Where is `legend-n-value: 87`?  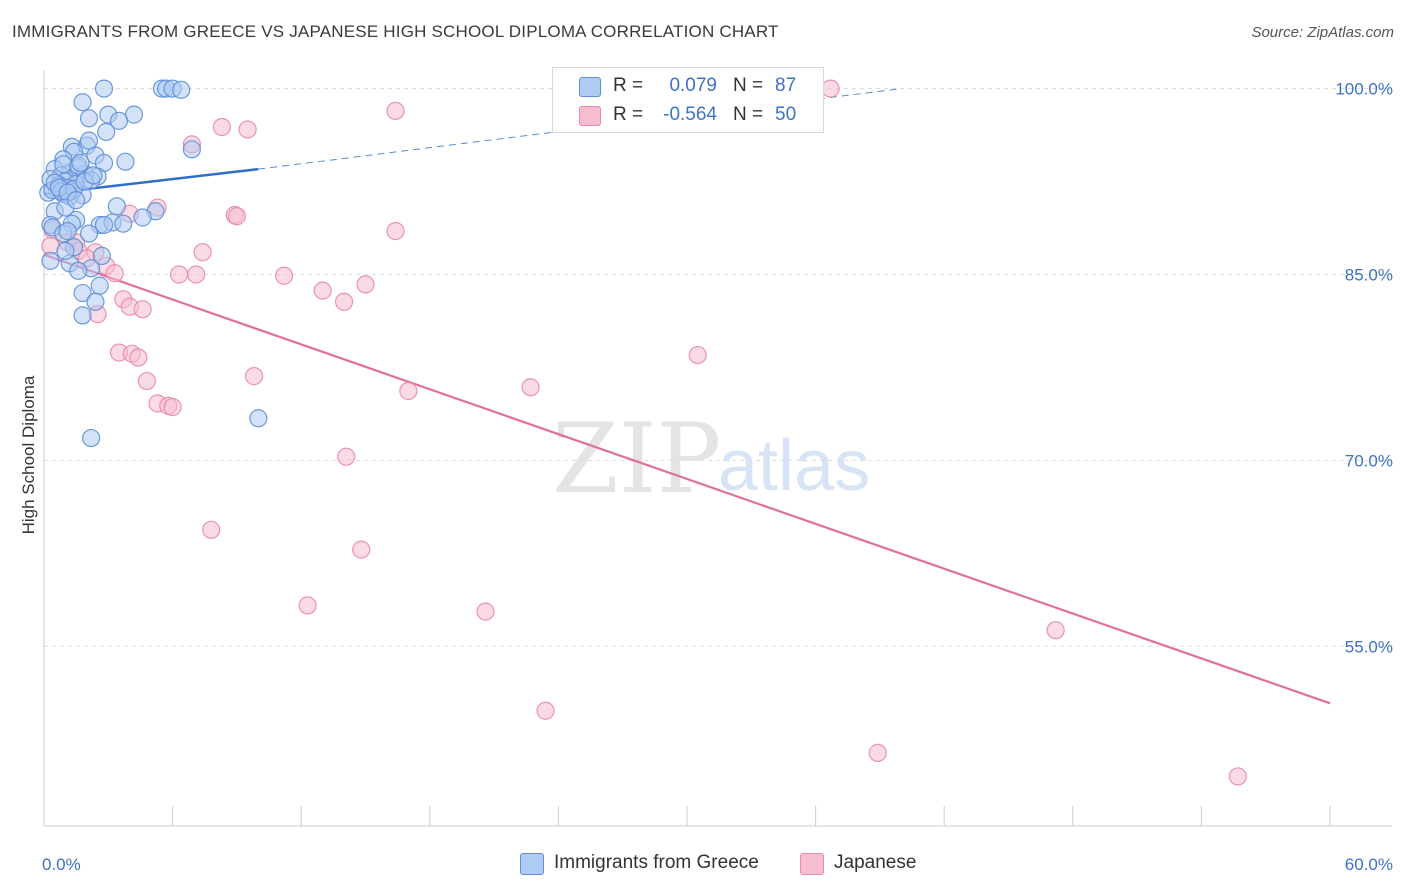
legend-n-value: 87 is located at coordinates (786, 85).